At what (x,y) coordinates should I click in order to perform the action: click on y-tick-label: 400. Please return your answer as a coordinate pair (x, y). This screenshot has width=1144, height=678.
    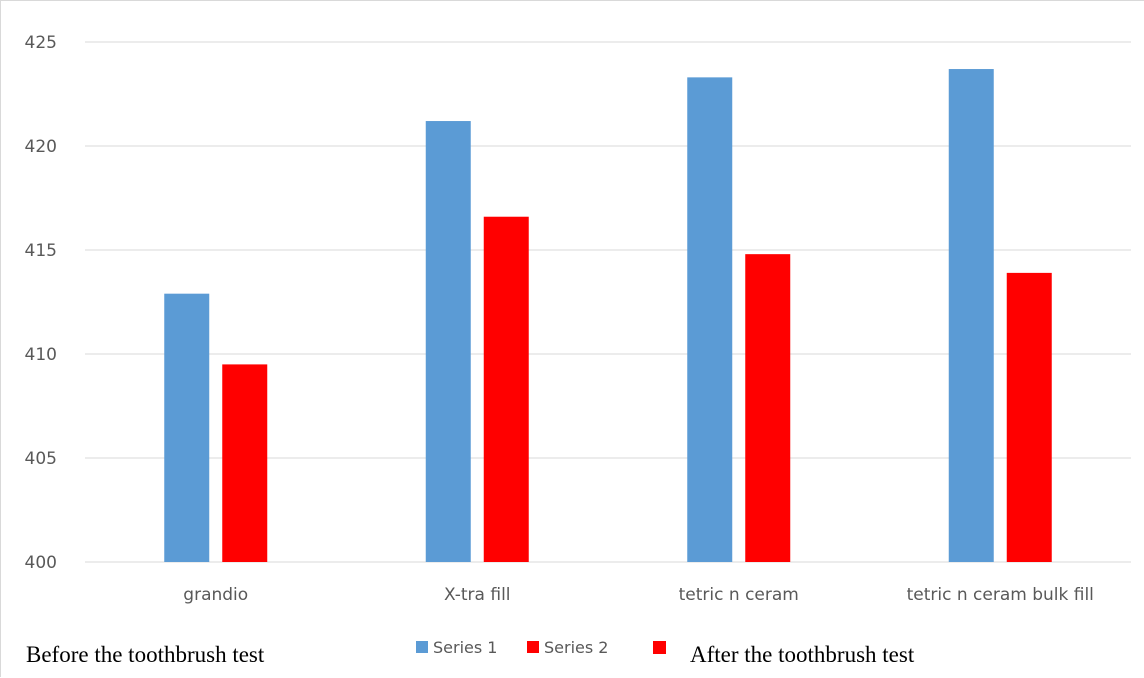
    Looking at the image, I should click on (41, 563).